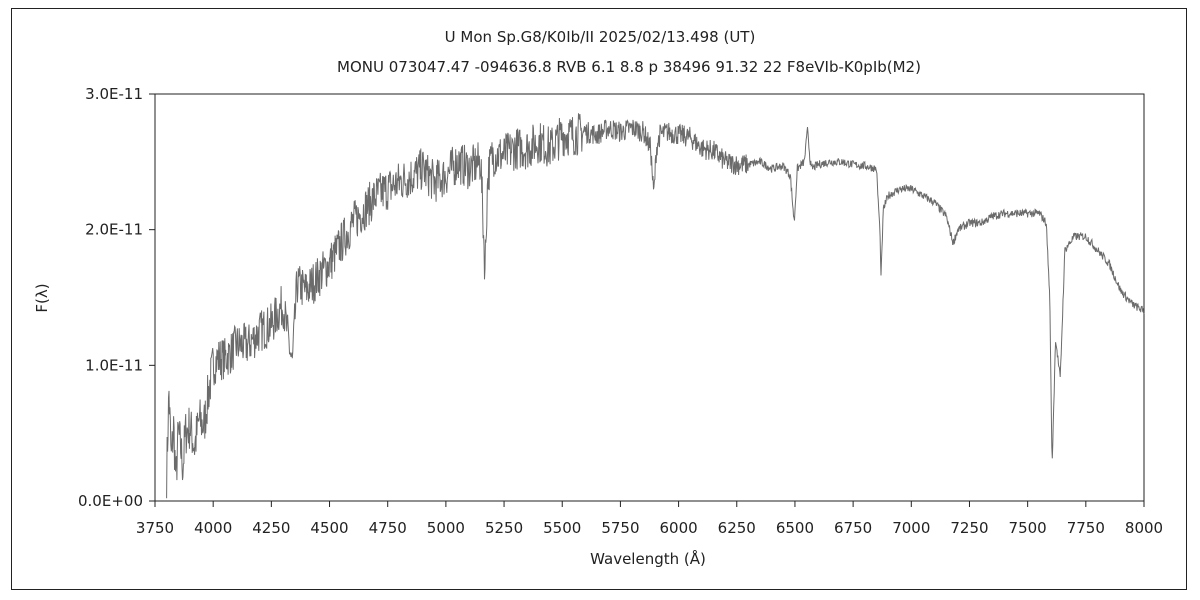 Image resolution: width=1200 pixels, height=600 pixels. I want to click on x-tick-label: 5500, so click(562, 528).